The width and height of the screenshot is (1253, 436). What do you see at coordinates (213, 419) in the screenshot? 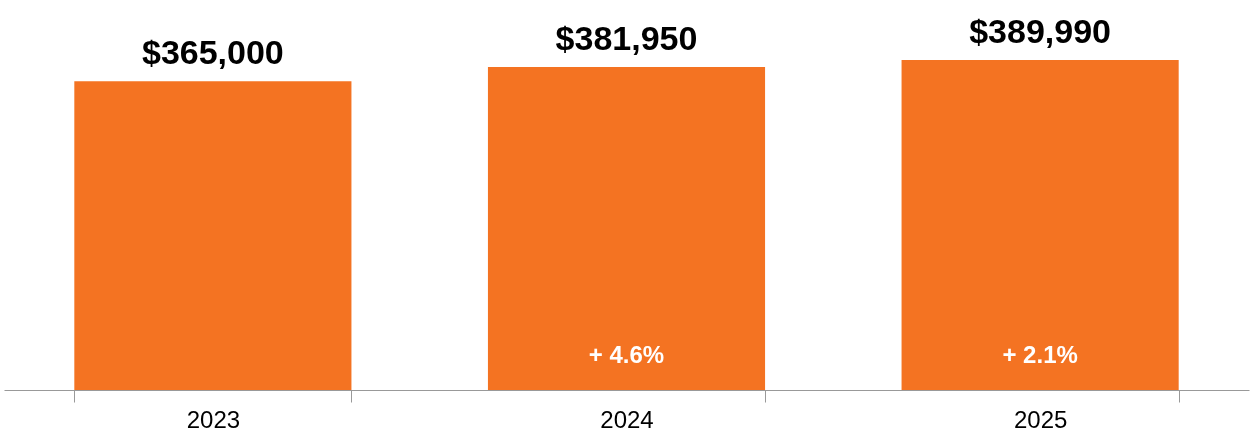
I see `x-tick-label: 2023` at bounding box center [213, 419].